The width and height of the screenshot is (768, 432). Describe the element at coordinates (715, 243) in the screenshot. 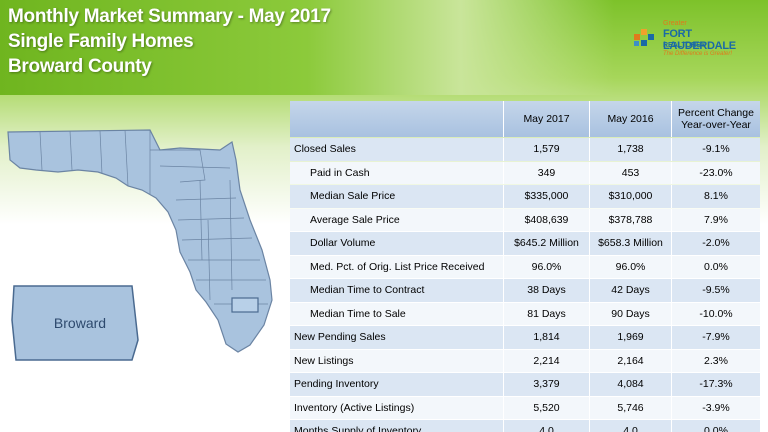

I see `percent-change-value: -2.0%` at that location.